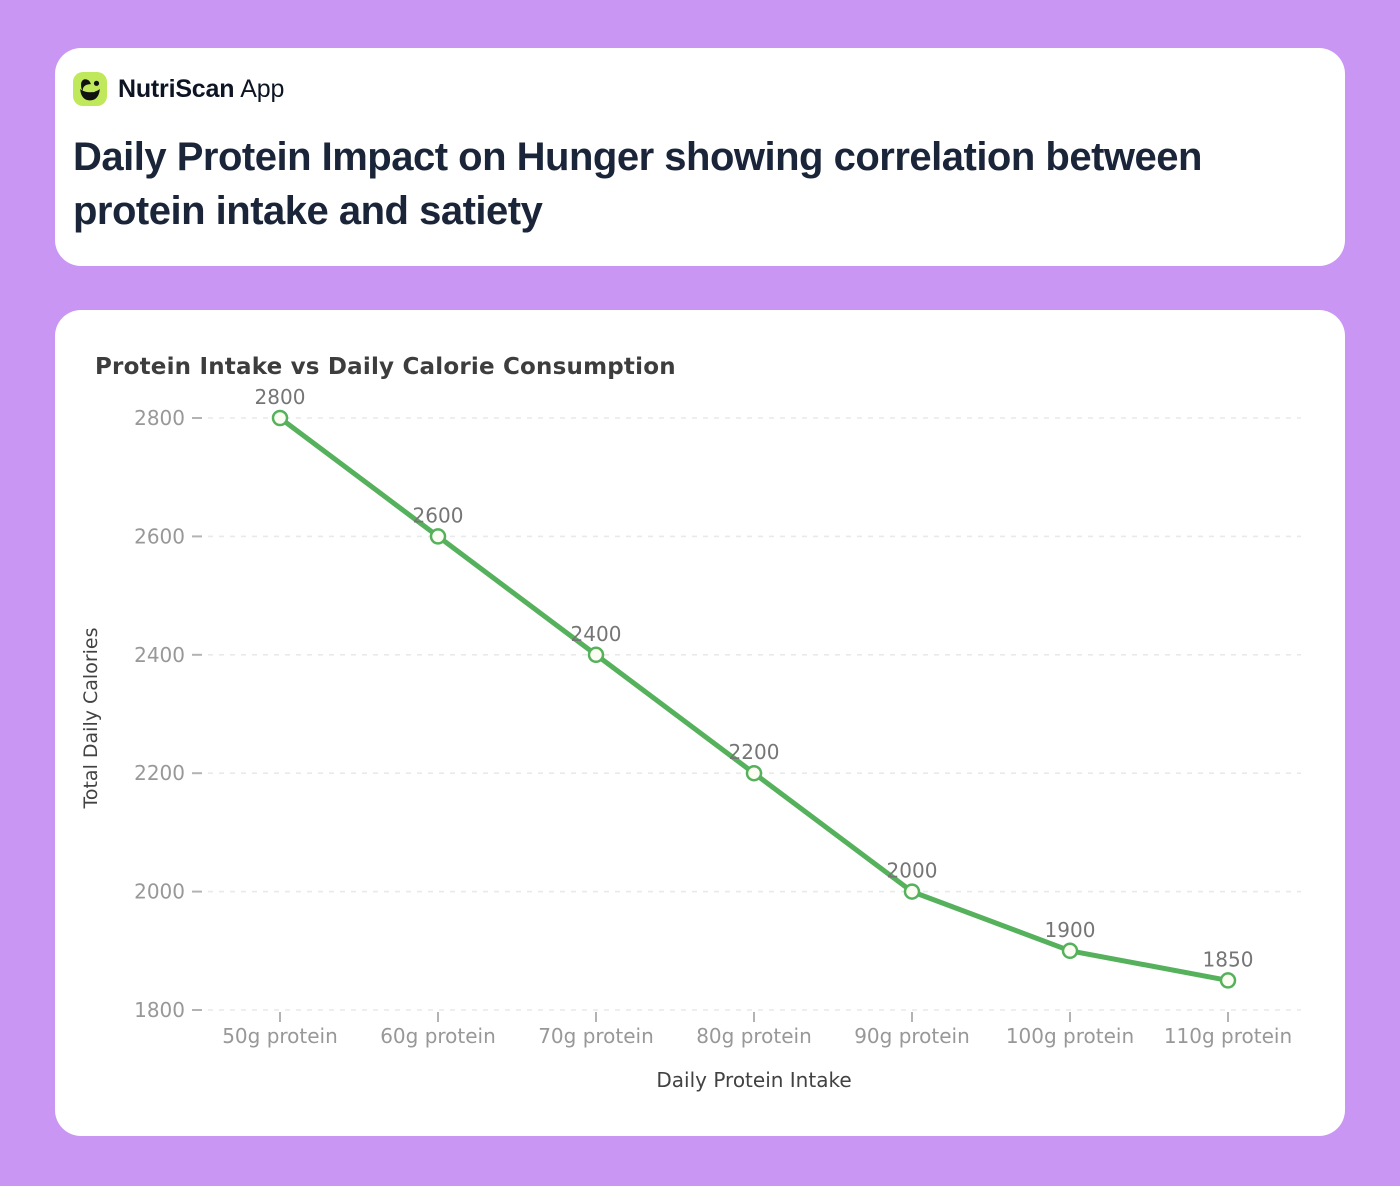 Image resolution: width=1400 pixels, height=1186 pixels. What do you see at coordinates (91, 718) in the screenshot?
I see `y-axis-title: Total Daily Calories` at bounding box center [91, 718].